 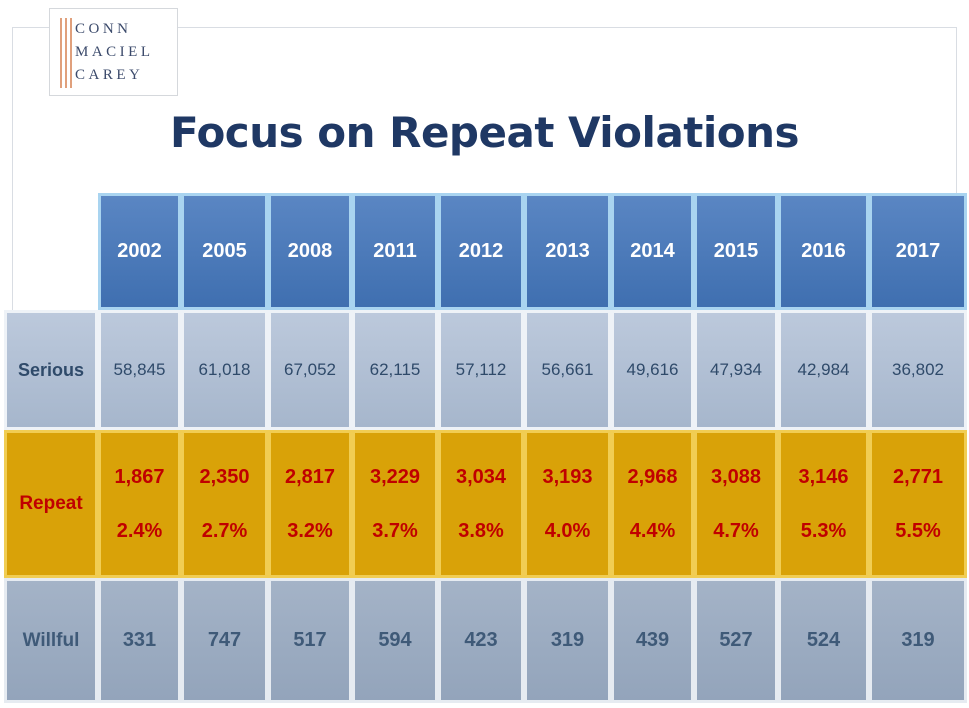 What do you see at coordinates (652, 370) in the screenshot?
I see `serious-cell: 49,616` at bounding box center [652, 370].